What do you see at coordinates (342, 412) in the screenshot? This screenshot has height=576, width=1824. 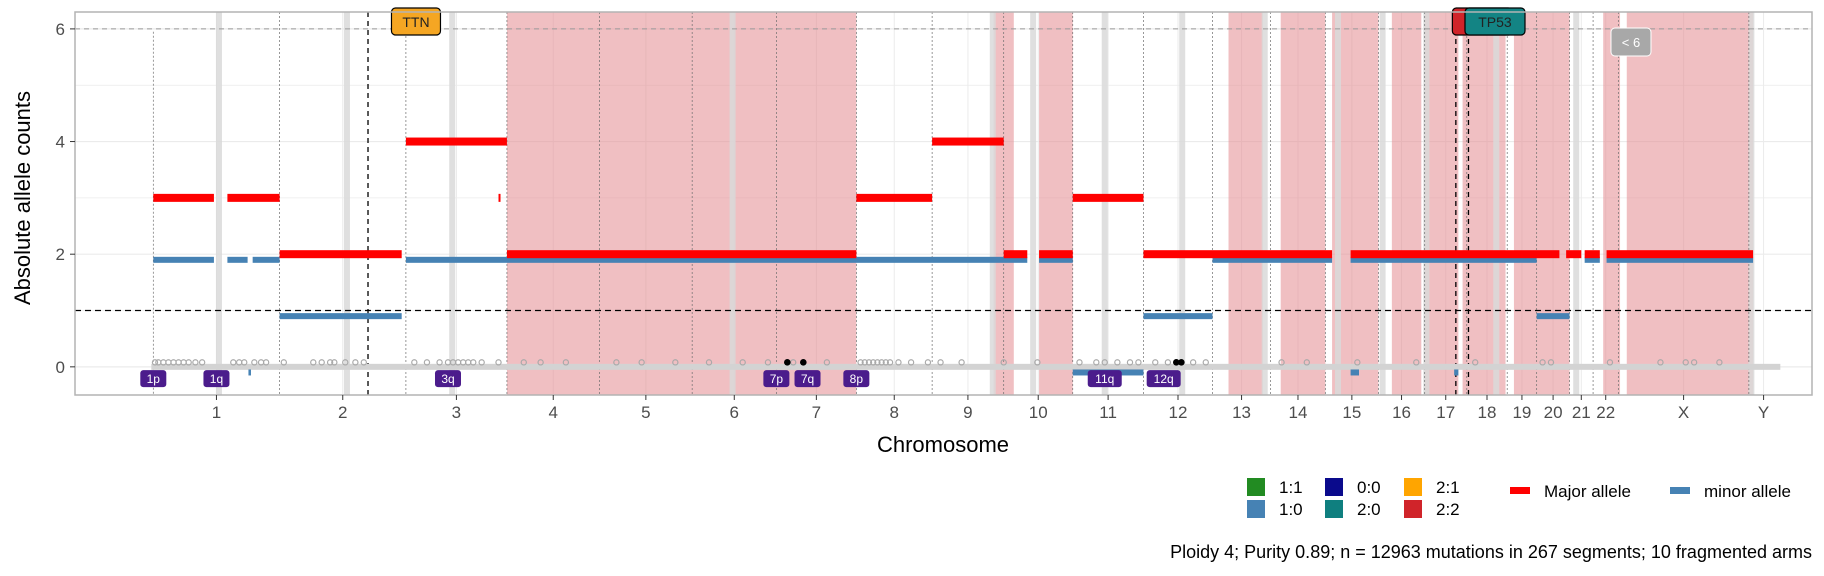 I see `x-tick-label: 2` at bounding box center [342, 412].